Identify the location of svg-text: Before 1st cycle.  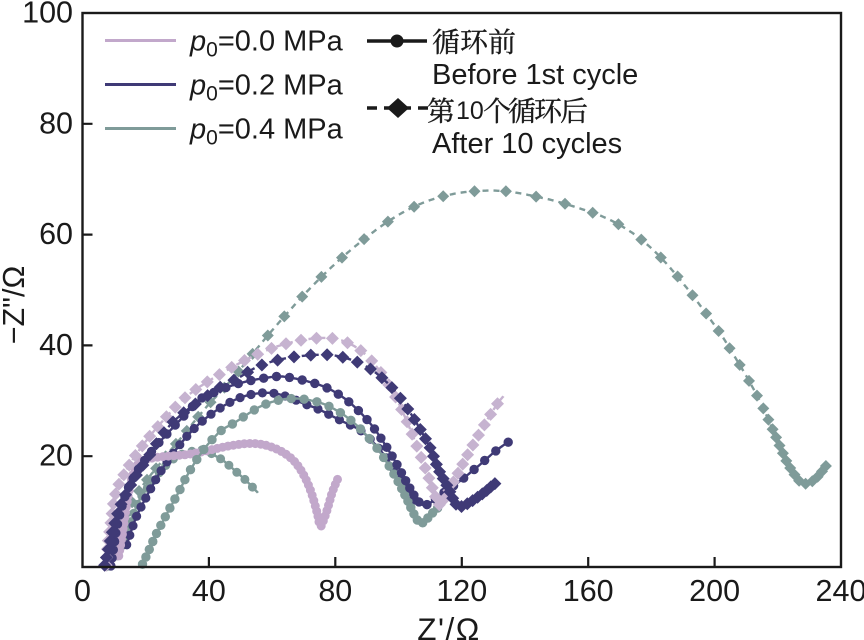
(535, 75).